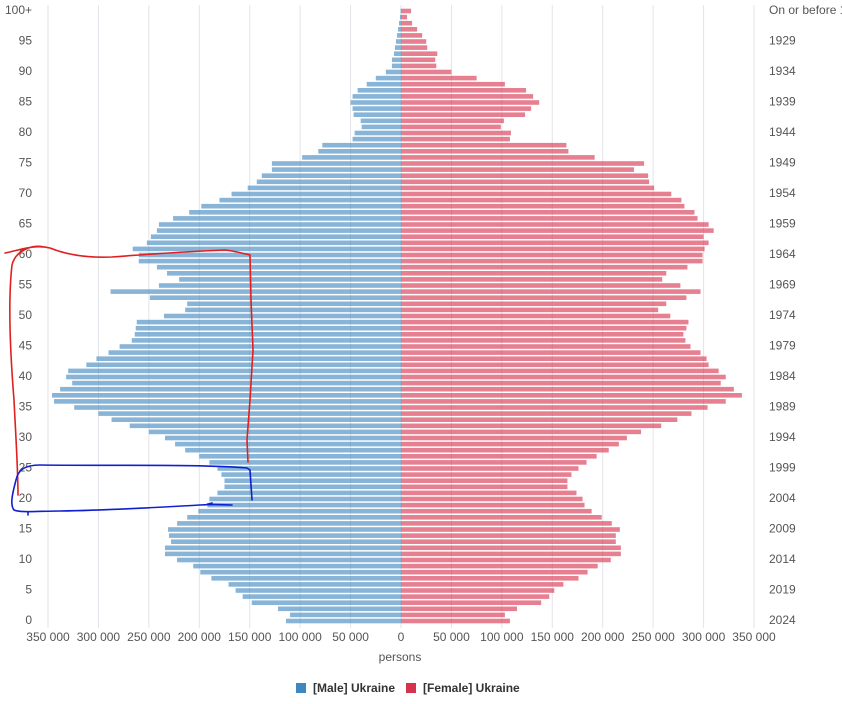 Image resolution: width=842 pixels, height=704 pixels. I want to click on y-tick-label: 70, so click(26, 193).